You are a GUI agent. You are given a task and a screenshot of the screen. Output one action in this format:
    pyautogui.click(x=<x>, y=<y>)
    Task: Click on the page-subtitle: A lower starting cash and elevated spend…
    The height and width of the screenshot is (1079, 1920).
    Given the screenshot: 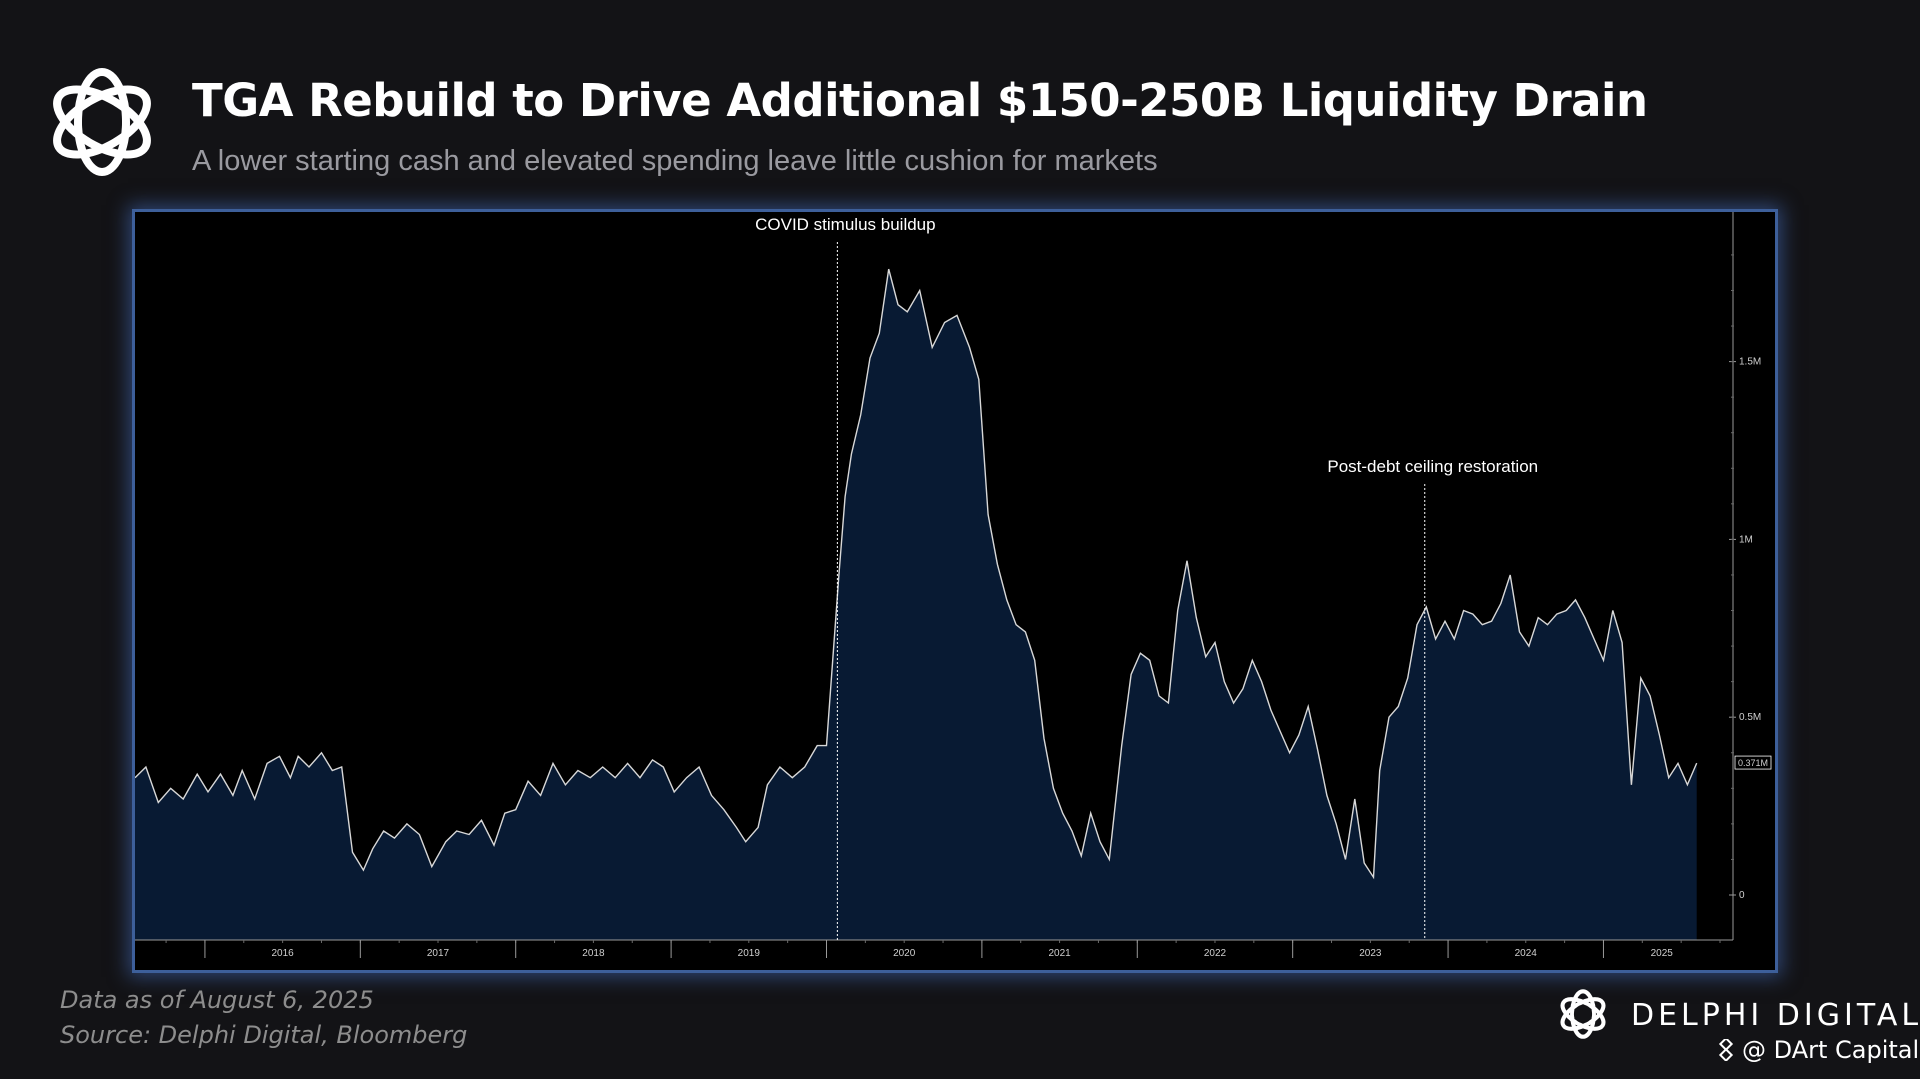 What is the action you would take?
    pyautogui.click(x=675, y=161)
    